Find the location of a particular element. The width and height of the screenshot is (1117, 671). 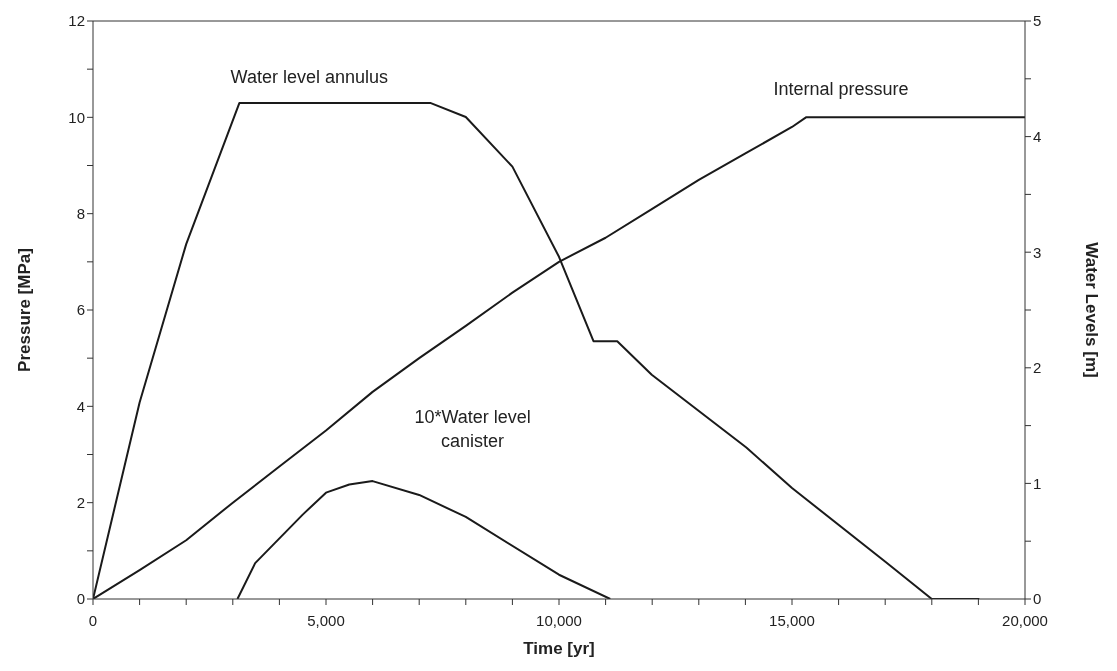

x-tick-label: 15,000 is located at coordinates (792, 620).